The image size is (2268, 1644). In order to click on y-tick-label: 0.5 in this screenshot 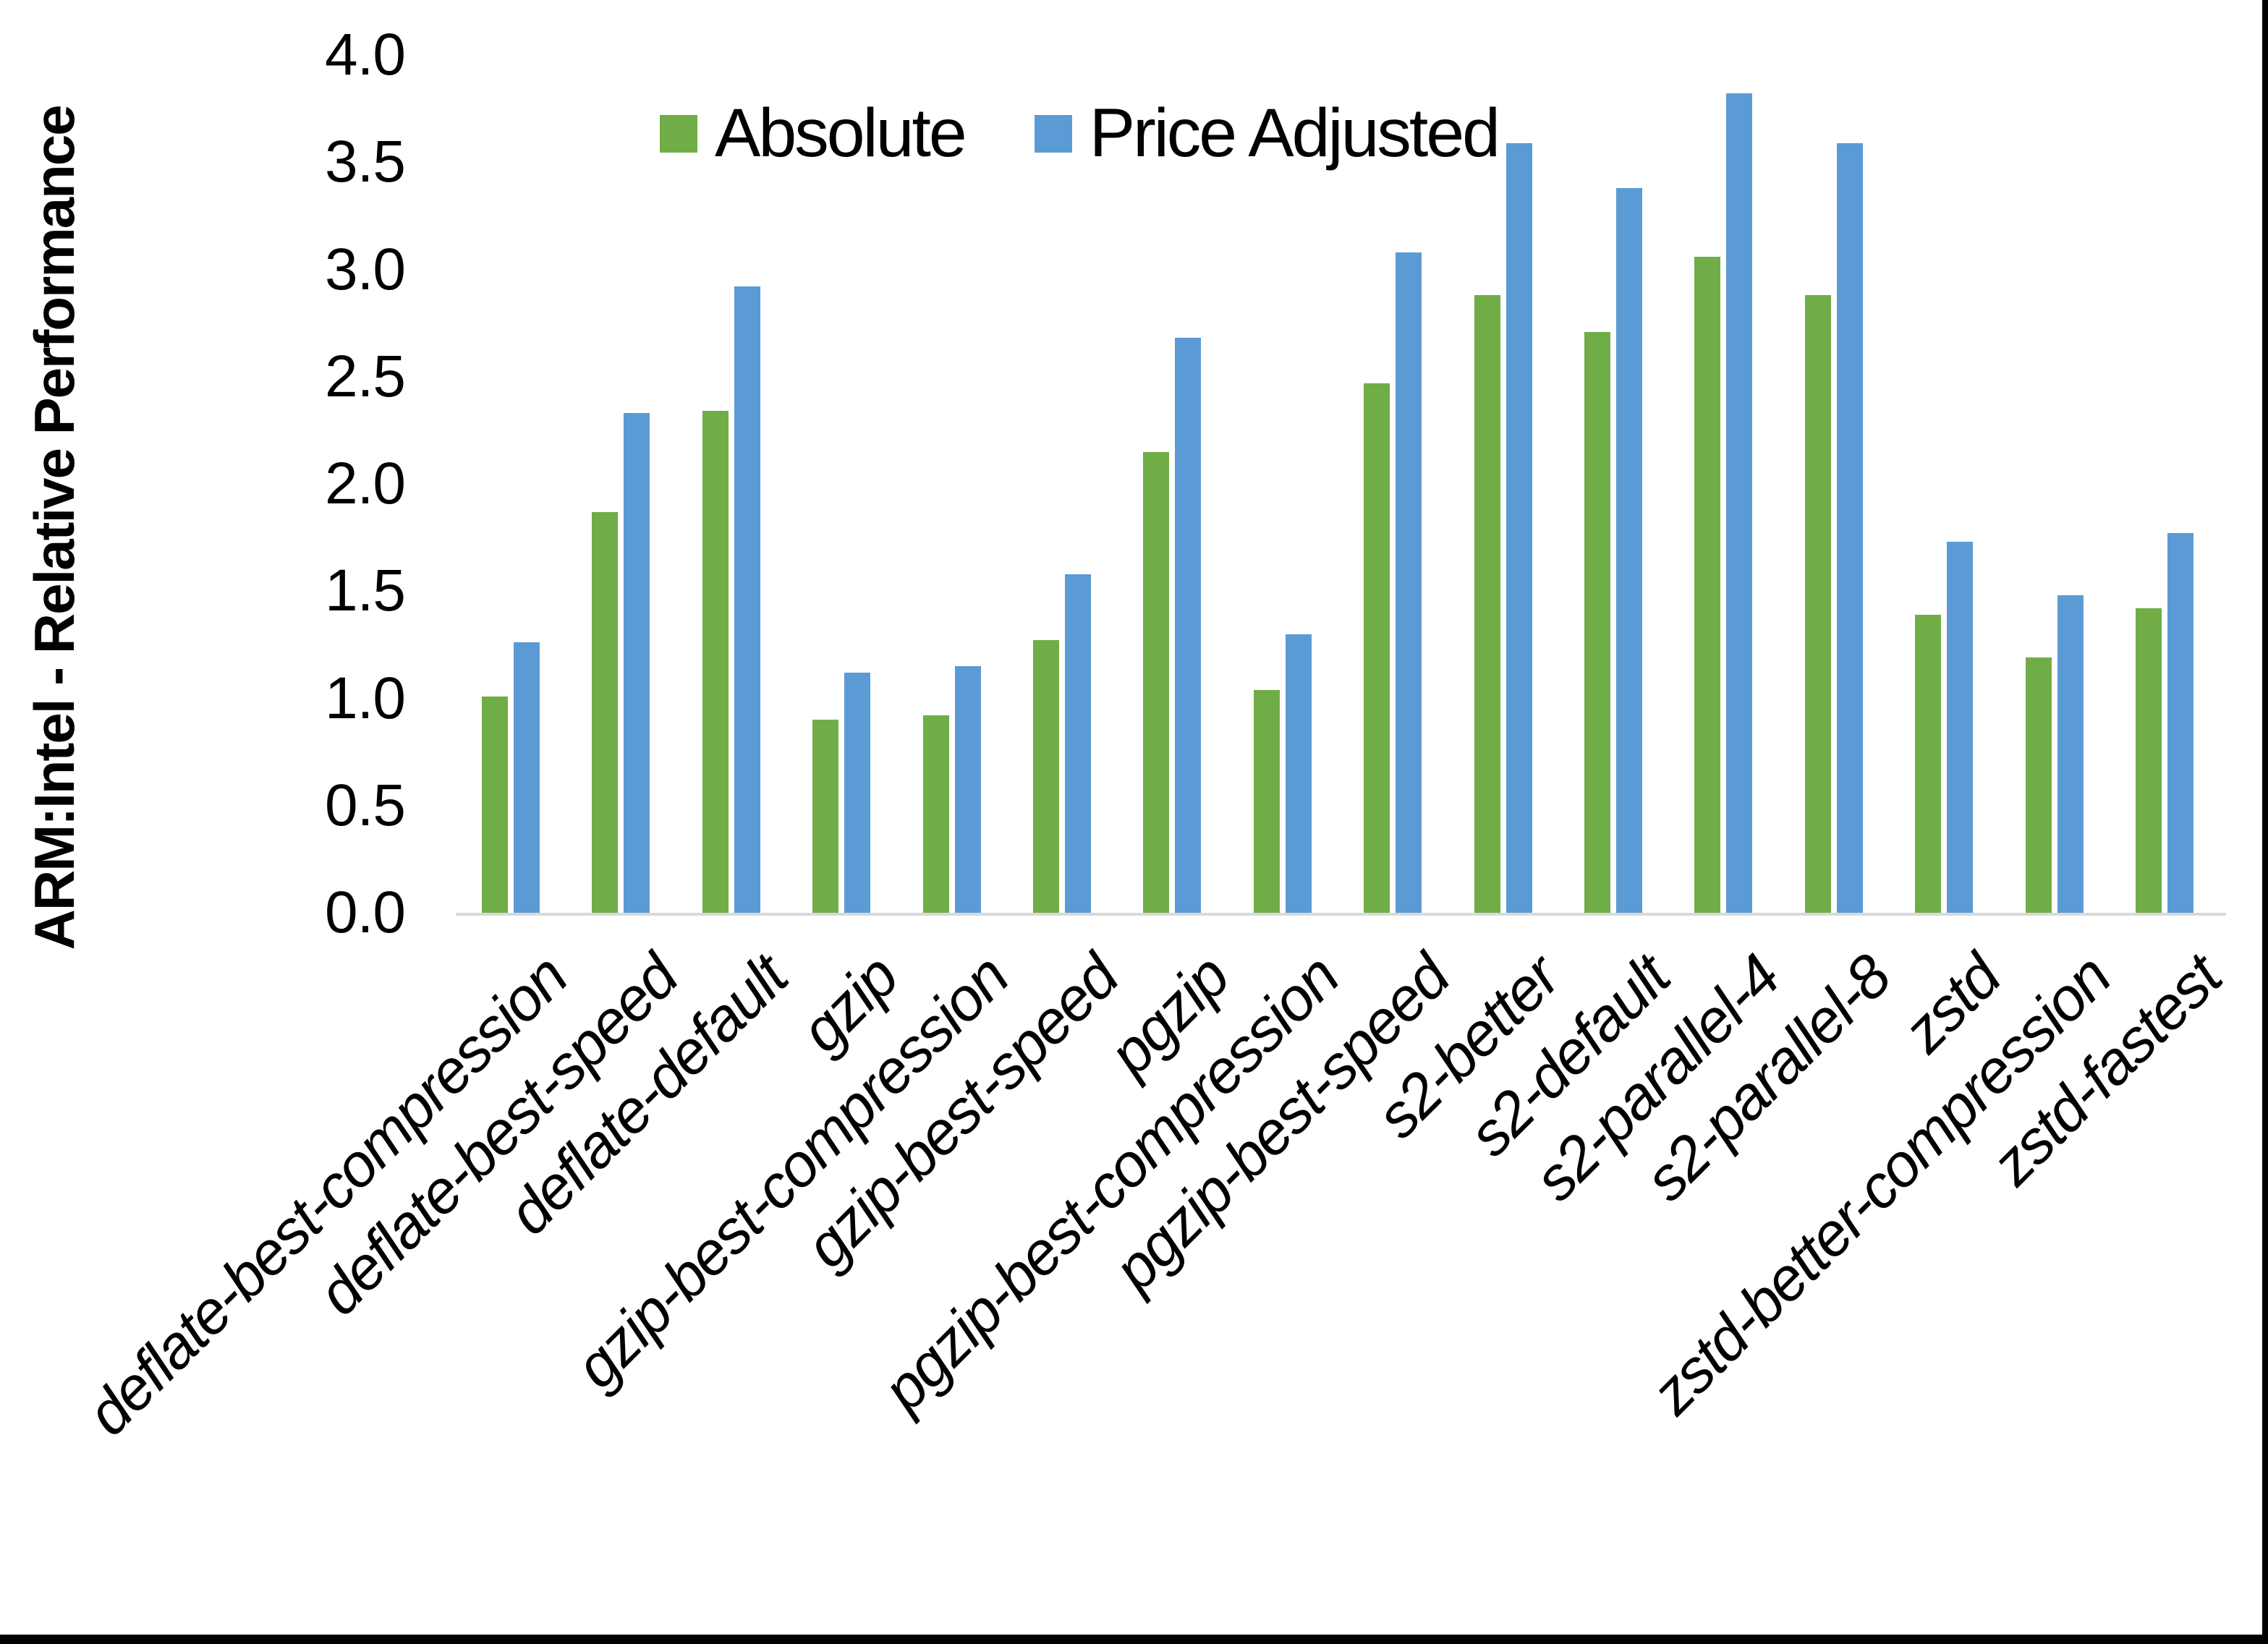, I will do `click(365, 805)`.